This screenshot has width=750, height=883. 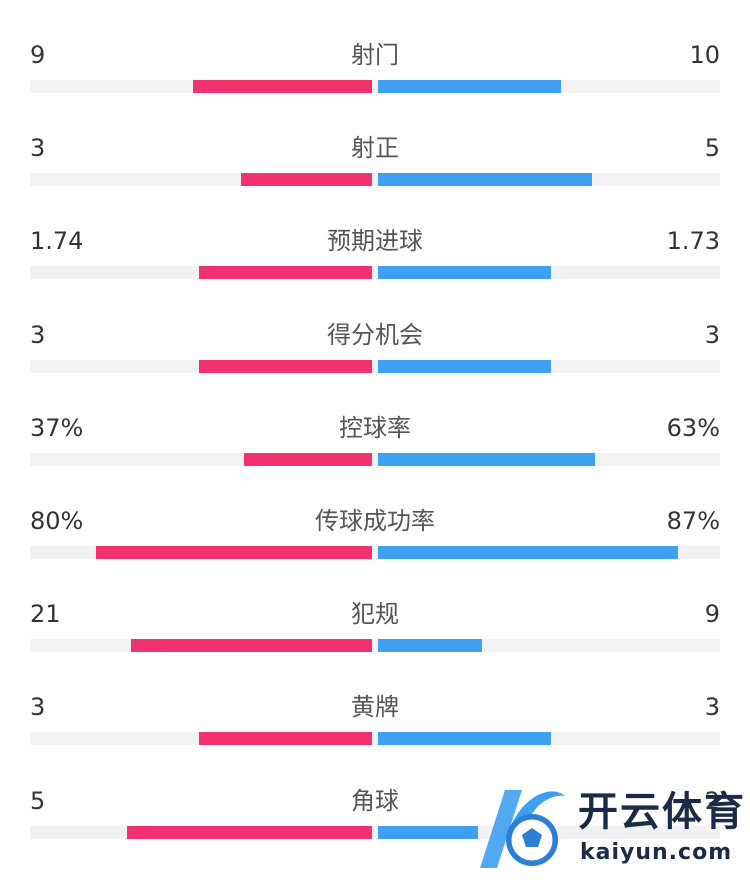 I want to click on stat-row: 3 射正 5, so click(x=375, y=179).